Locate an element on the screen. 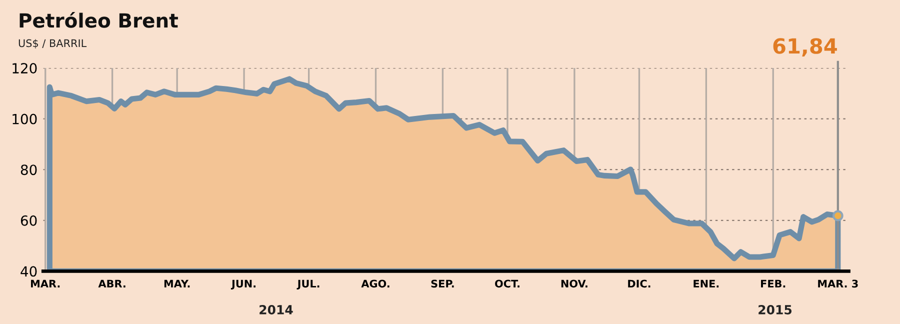  x-tick-label: DIC. is located at coordinates (639, 284).